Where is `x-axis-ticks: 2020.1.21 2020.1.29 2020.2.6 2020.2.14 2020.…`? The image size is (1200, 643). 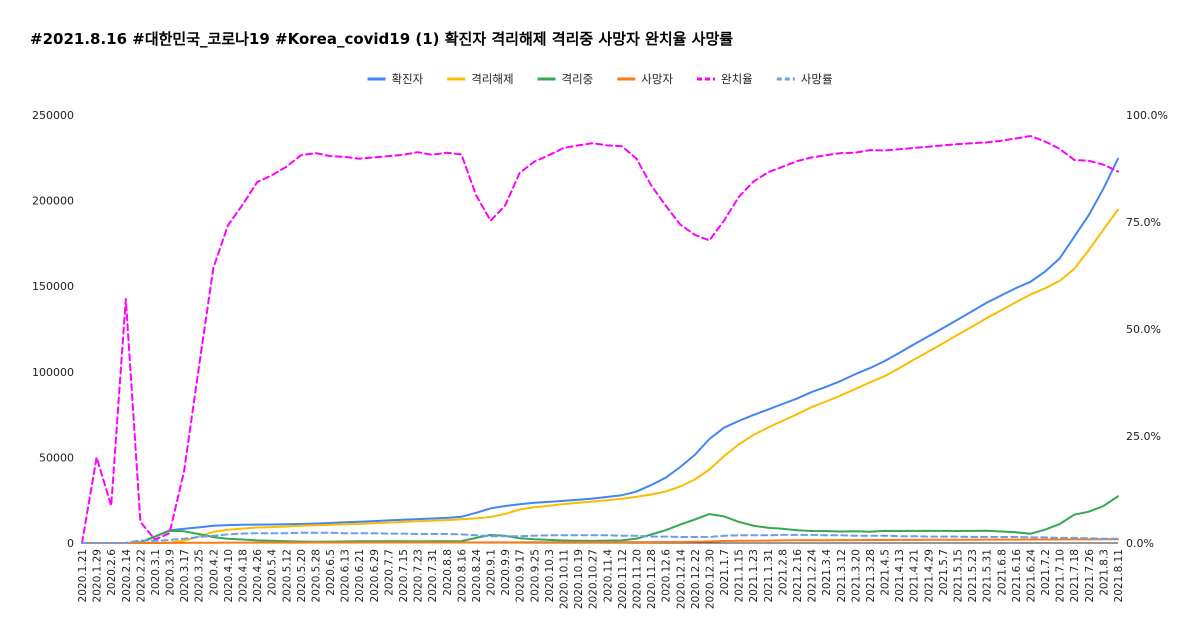
x-axis-ticks: 2020.1.21 2020.1.29 2020.2.6 2020.2.14 2020.… is located at coordinates (601, 579).